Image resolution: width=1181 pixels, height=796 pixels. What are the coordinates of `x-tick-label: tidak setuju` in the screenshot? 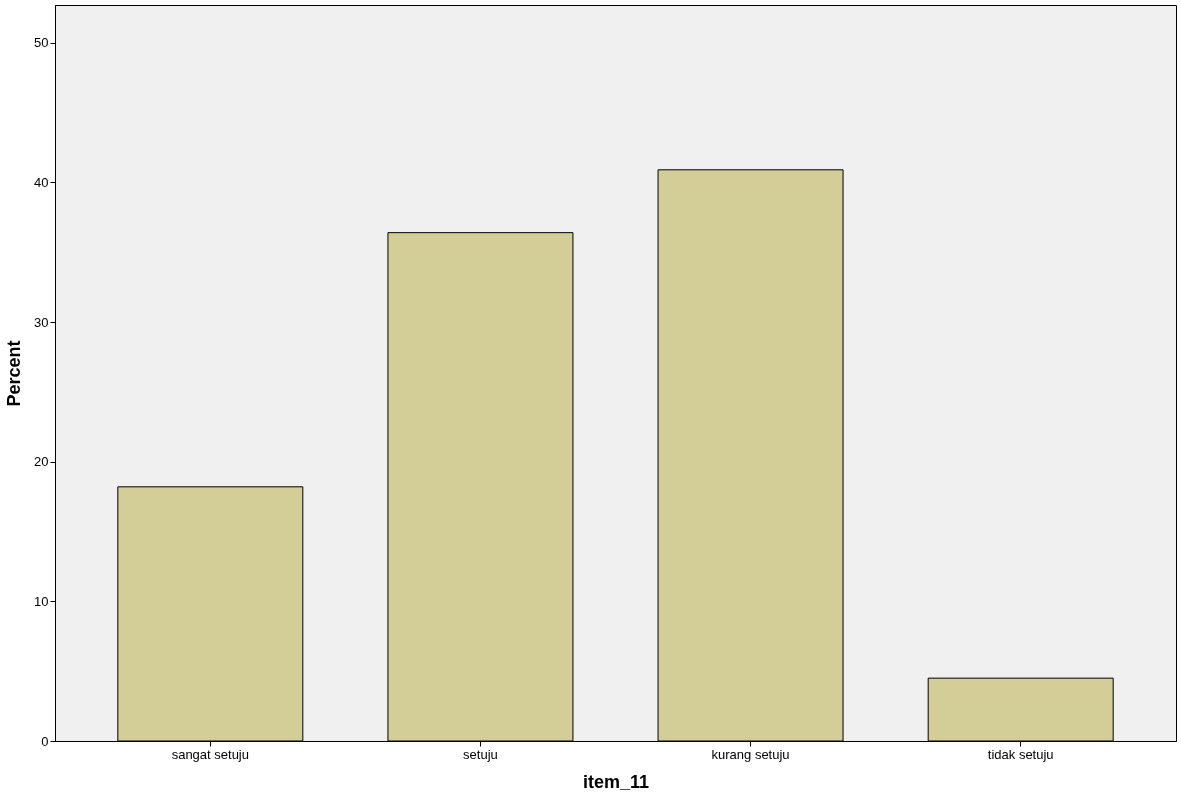 It's located at (1020, 754).